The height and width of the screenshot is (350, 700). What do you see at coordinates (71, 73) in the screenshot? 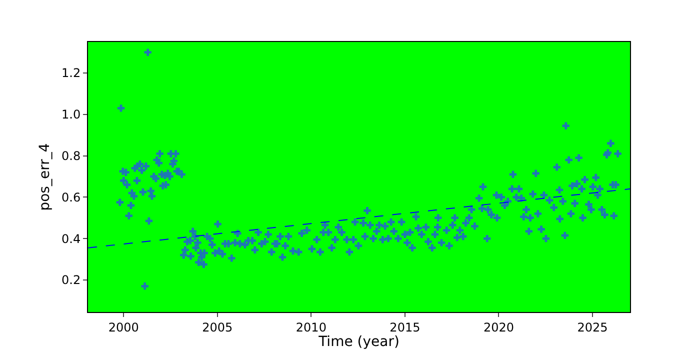
I see `y-tick-label: 1.2` at bounding box center [71, 73].